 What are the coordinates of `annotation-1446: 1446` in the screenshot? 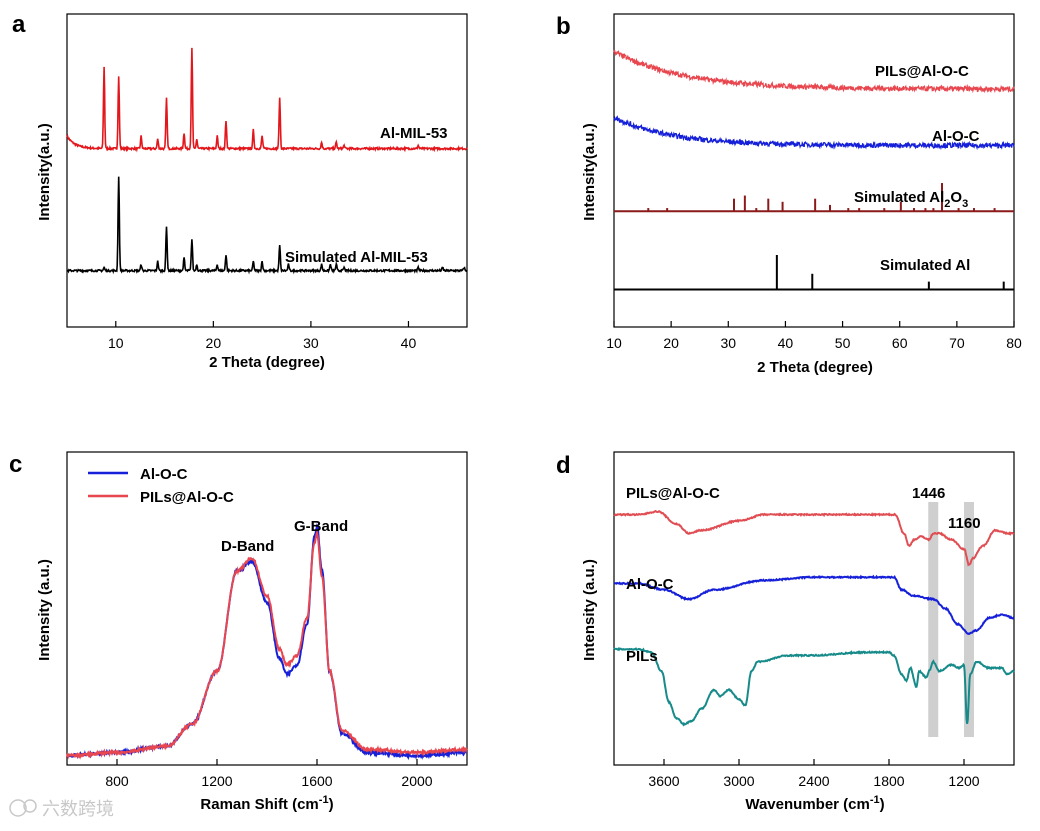 It's located at (928, 493).